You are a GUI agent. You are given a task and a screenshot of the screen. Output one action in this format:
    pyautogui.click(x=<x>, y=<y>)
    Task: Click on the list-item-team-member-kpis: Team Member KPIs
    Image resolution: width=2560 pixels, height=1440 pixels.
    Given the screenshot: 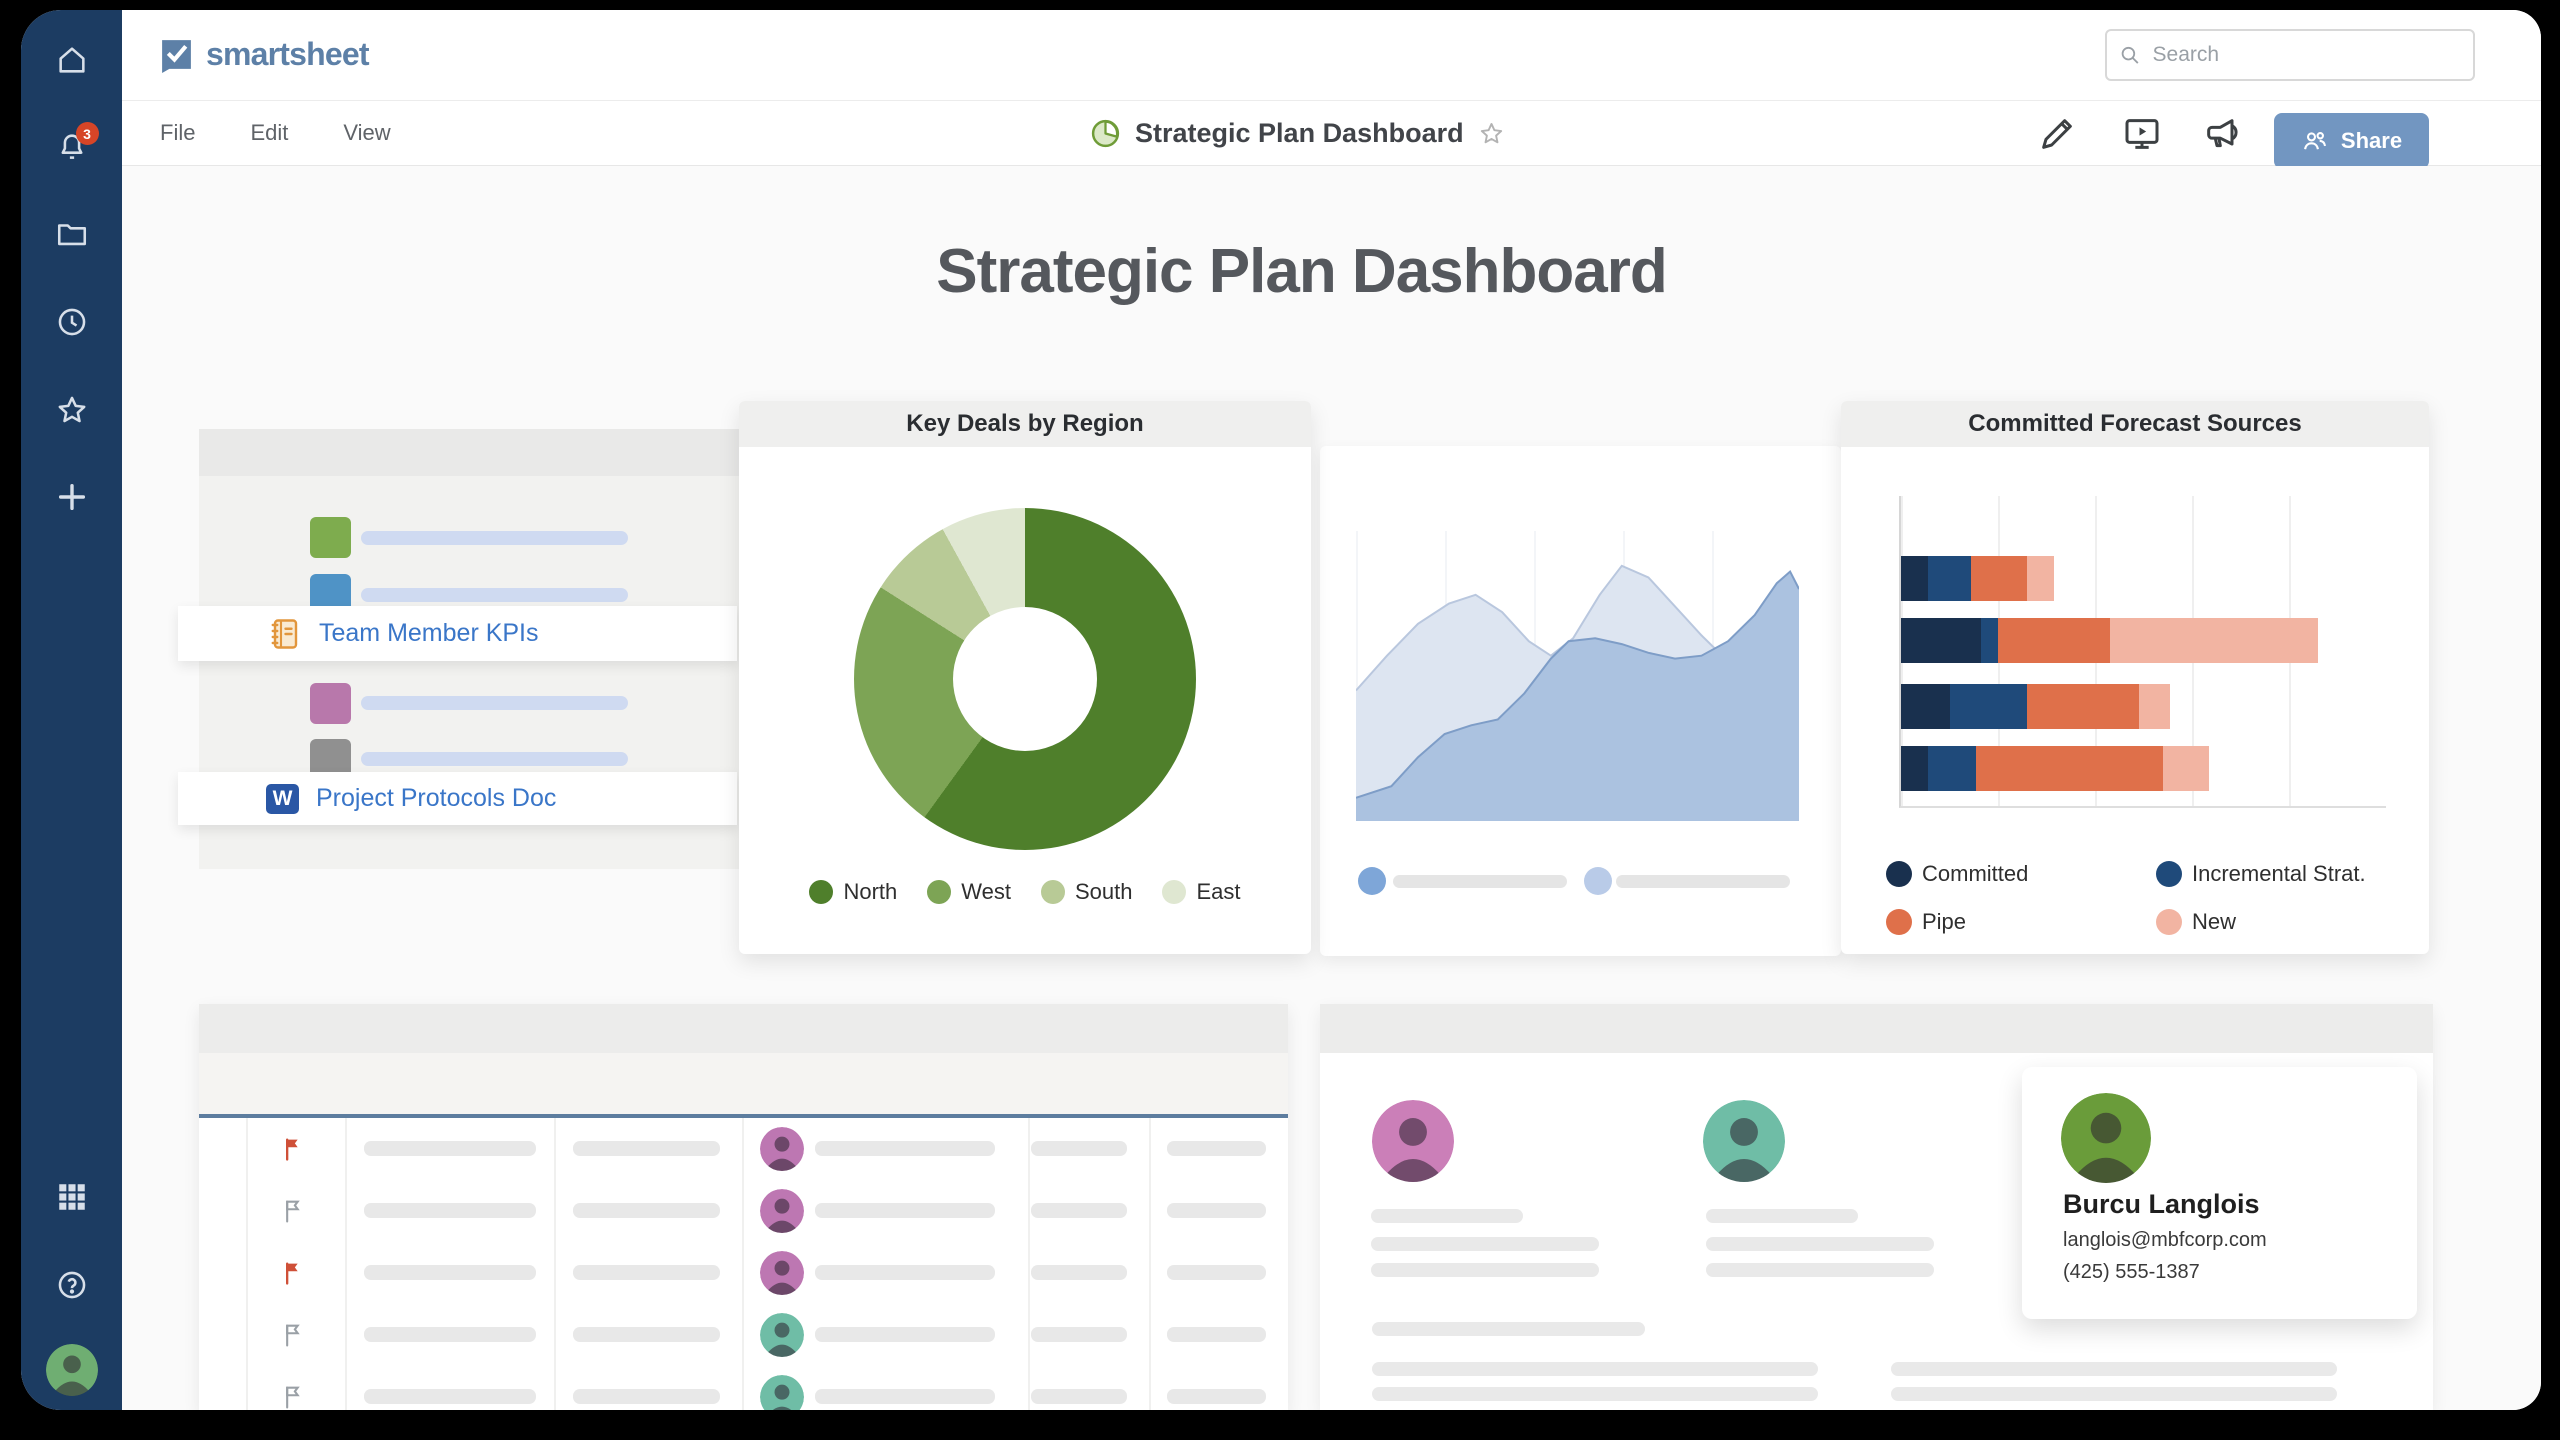 What is the action you would take?
    pyautogui.click(x=457, y=633)
    